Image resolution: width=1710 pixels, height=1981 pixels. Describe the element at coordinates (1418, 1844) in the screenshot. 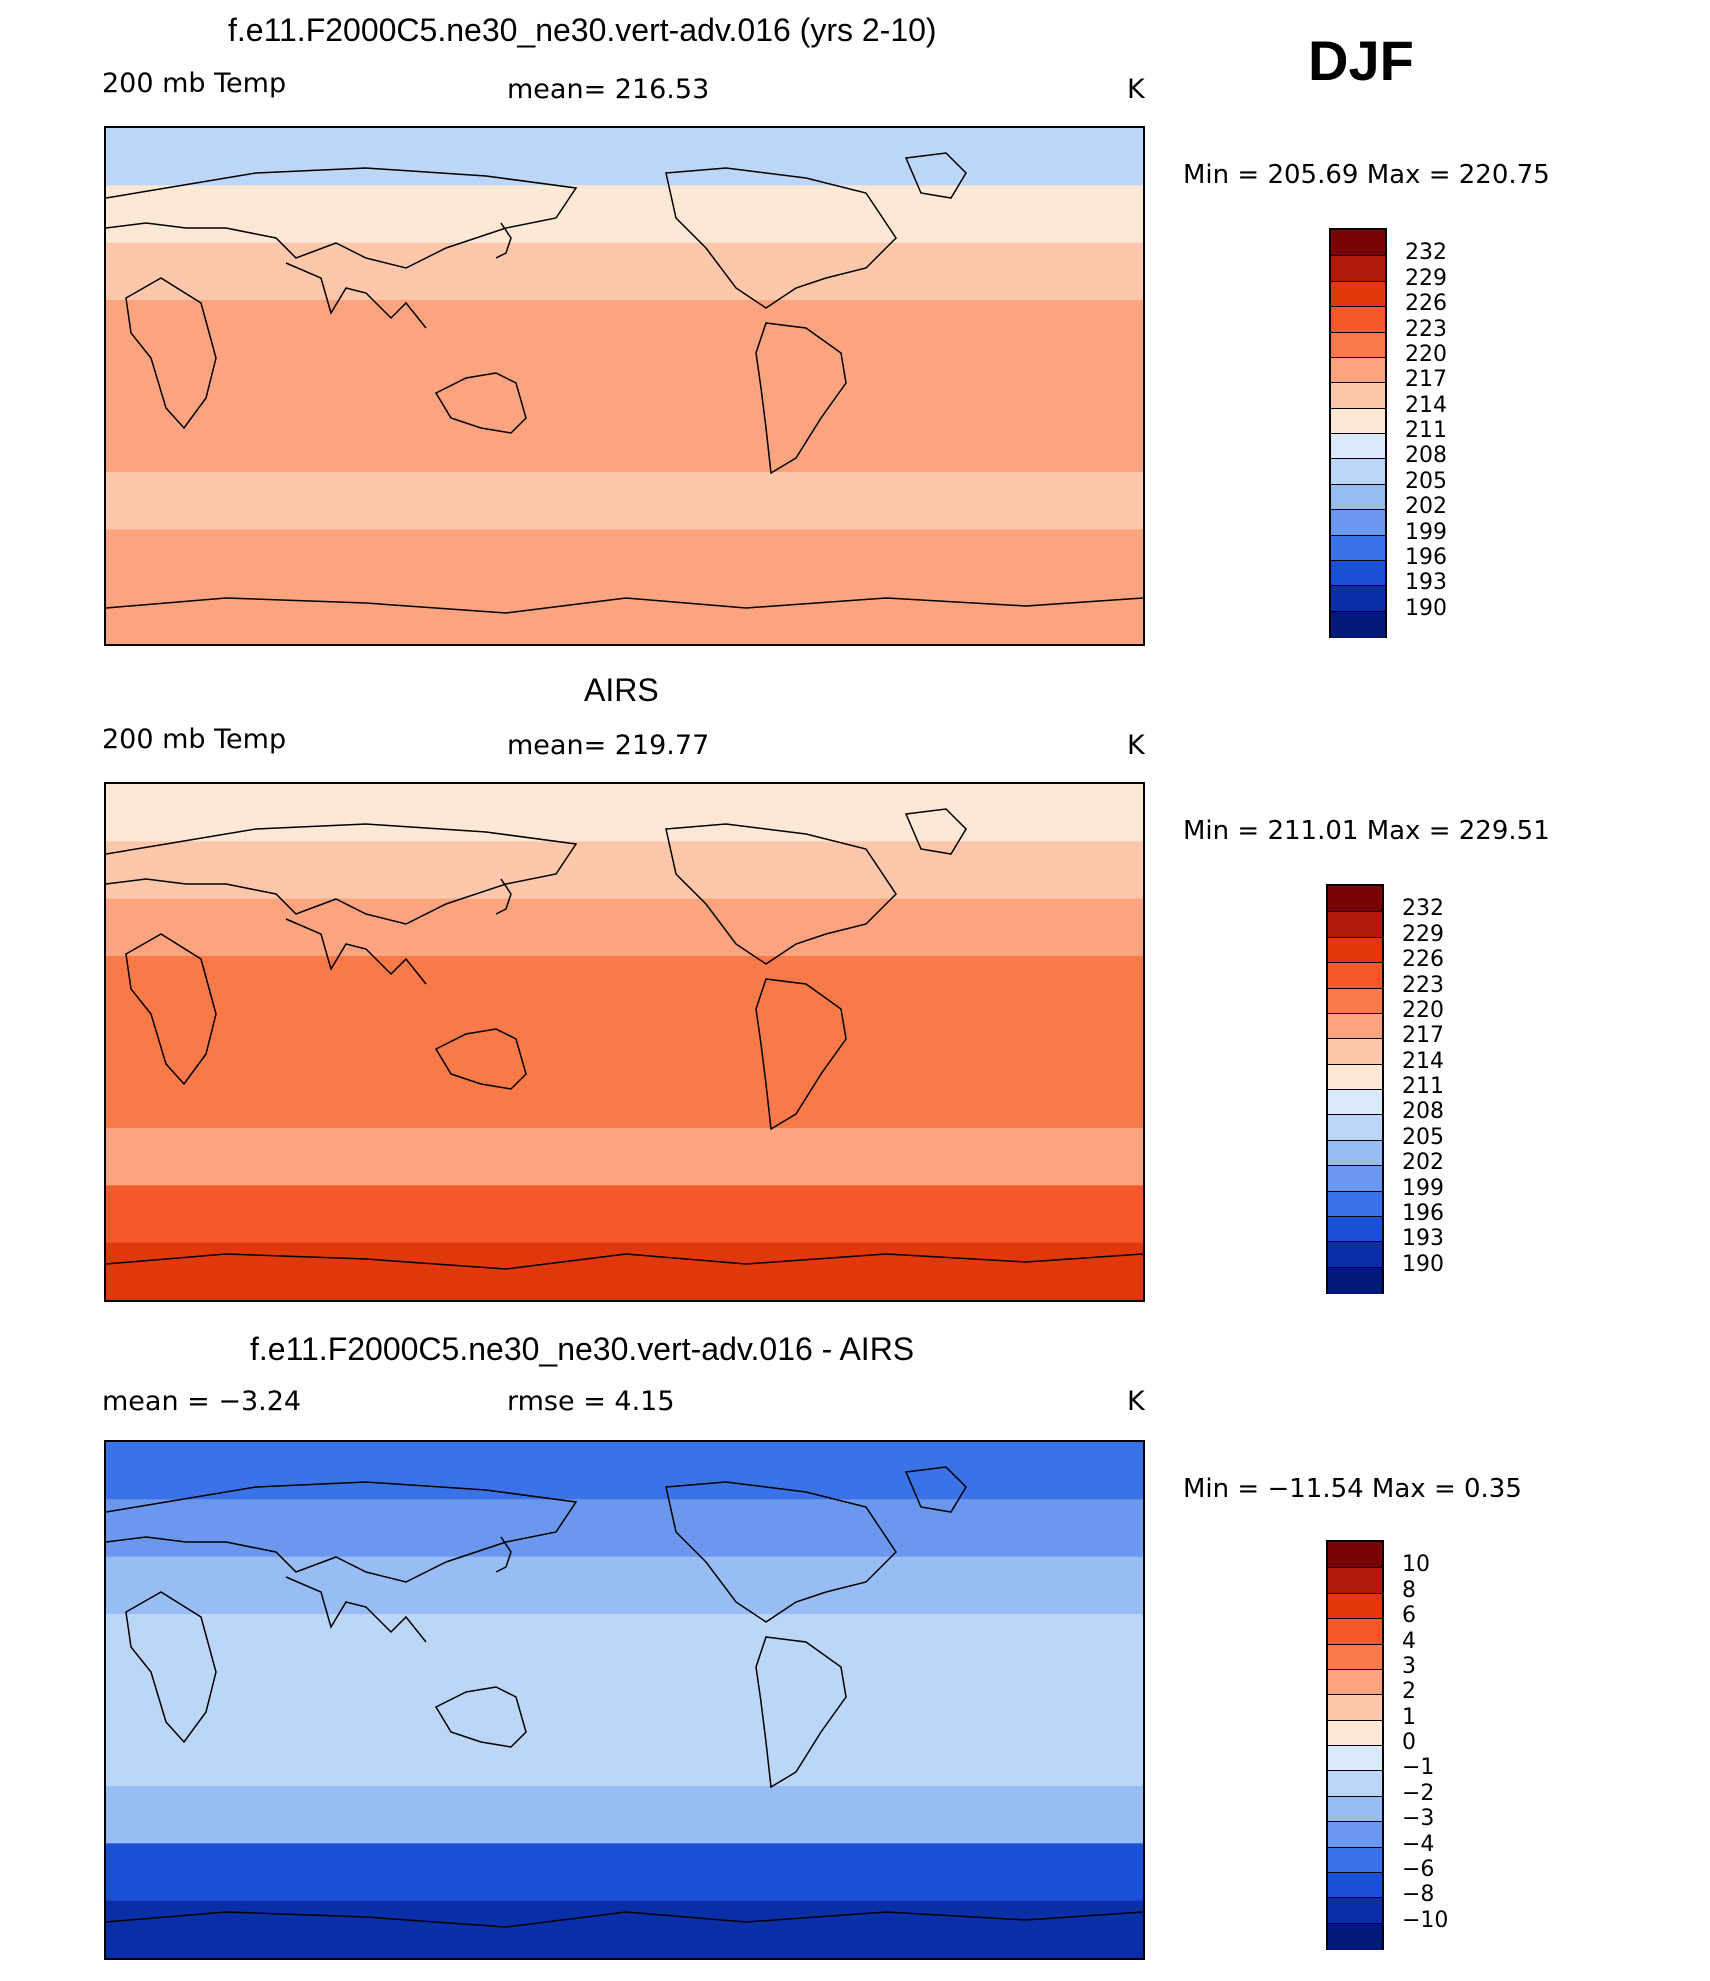

I see `colorbar-tick-label: −4` at that location.